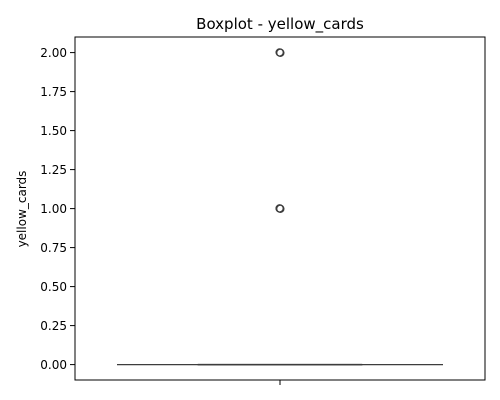  What do you see at coordinates (53, 53) in the screenshot?
I see `y-tick-label: 2.00` at bounding box center [53, 53].